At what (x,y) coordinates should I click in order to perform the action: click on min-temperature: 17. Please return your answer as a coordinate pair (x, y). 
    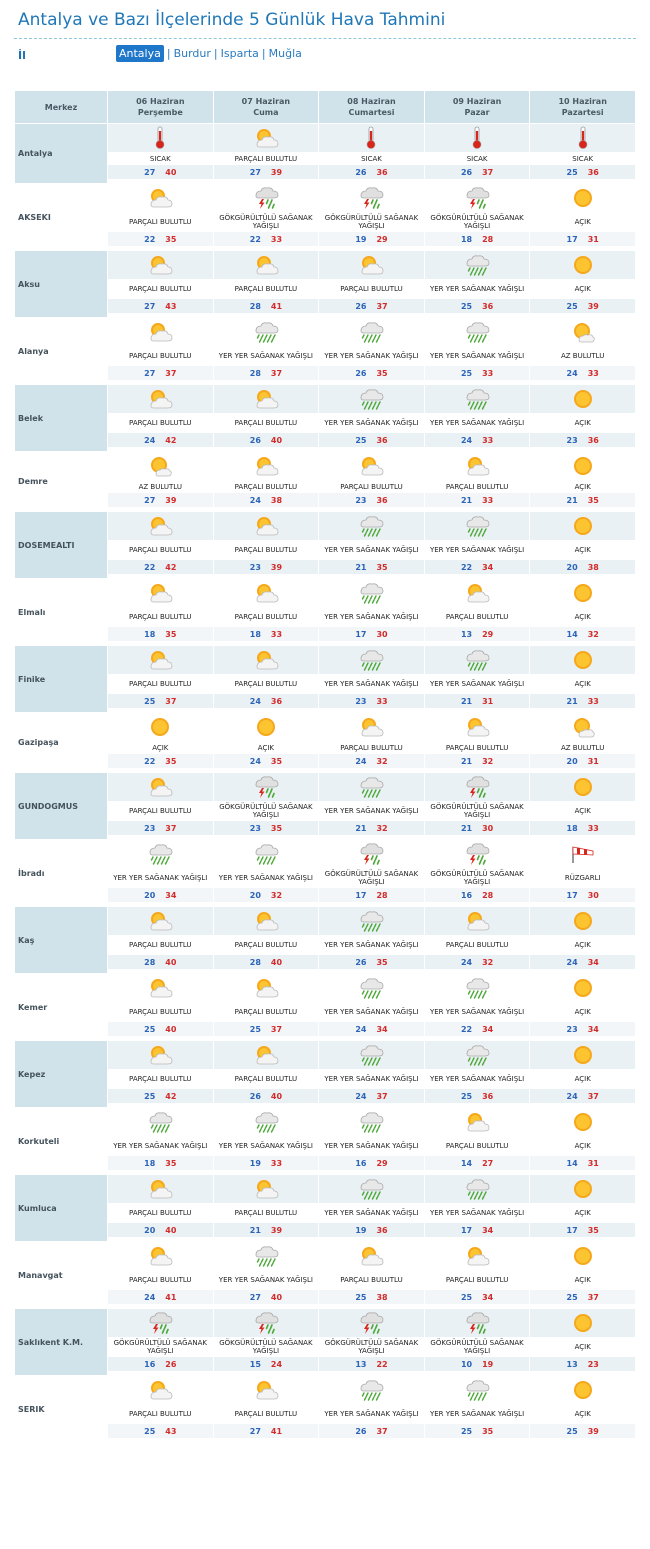
    Looking at the image, I should click on (572, 1230).